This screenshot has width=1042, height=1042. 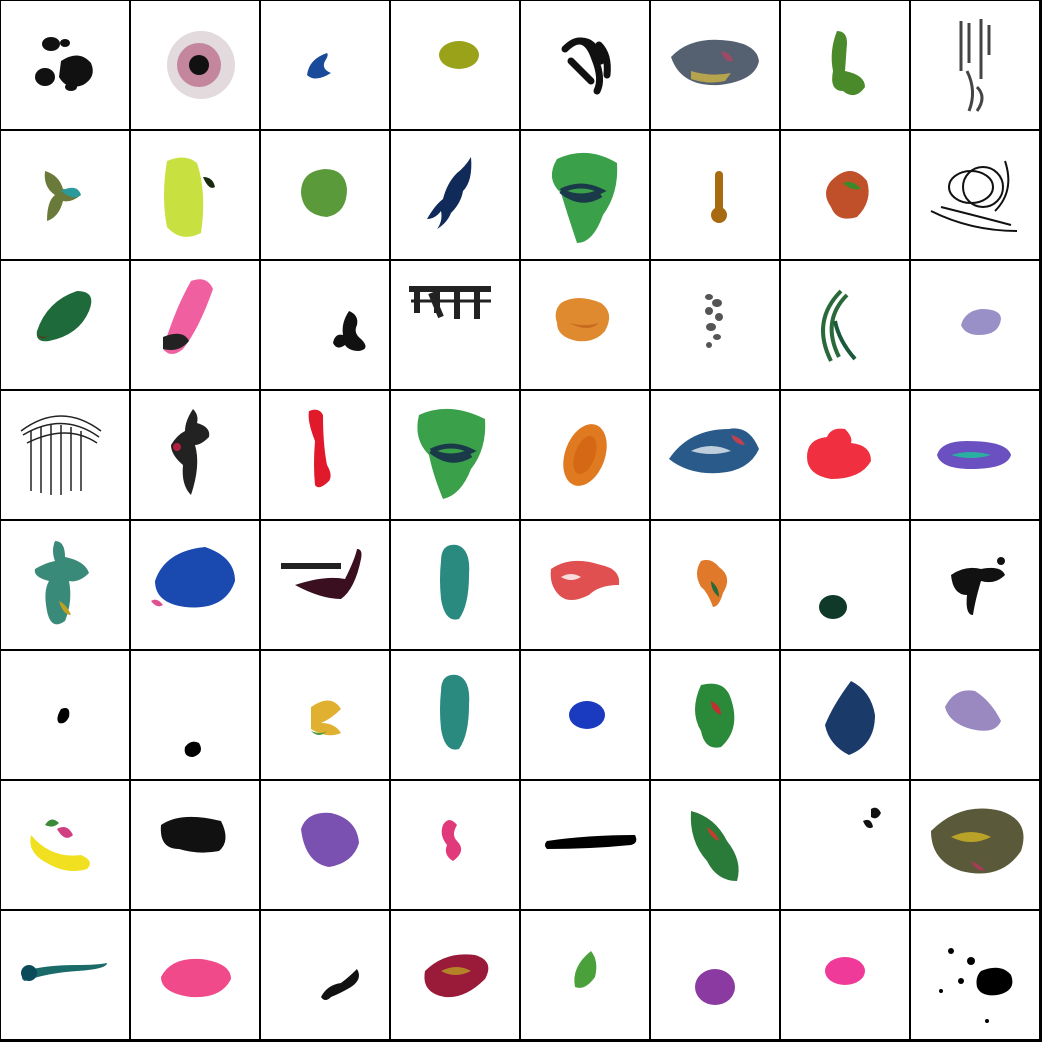 What do you see at coordinates (450, 302) in the screenshot?
I see `black-bridge-strokes-icon` at bounding box center [450, 302].